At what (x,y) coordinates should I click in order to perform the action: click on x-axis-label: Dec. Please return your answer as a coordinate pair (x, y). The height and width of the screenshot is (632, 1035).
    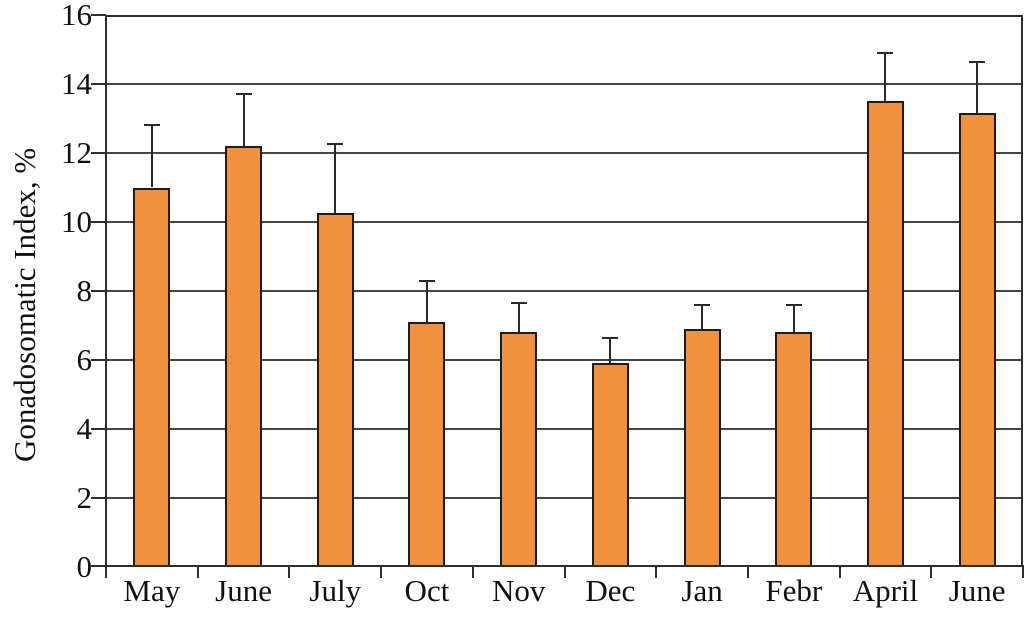
    Looking at the image, I should click on (610, 590).